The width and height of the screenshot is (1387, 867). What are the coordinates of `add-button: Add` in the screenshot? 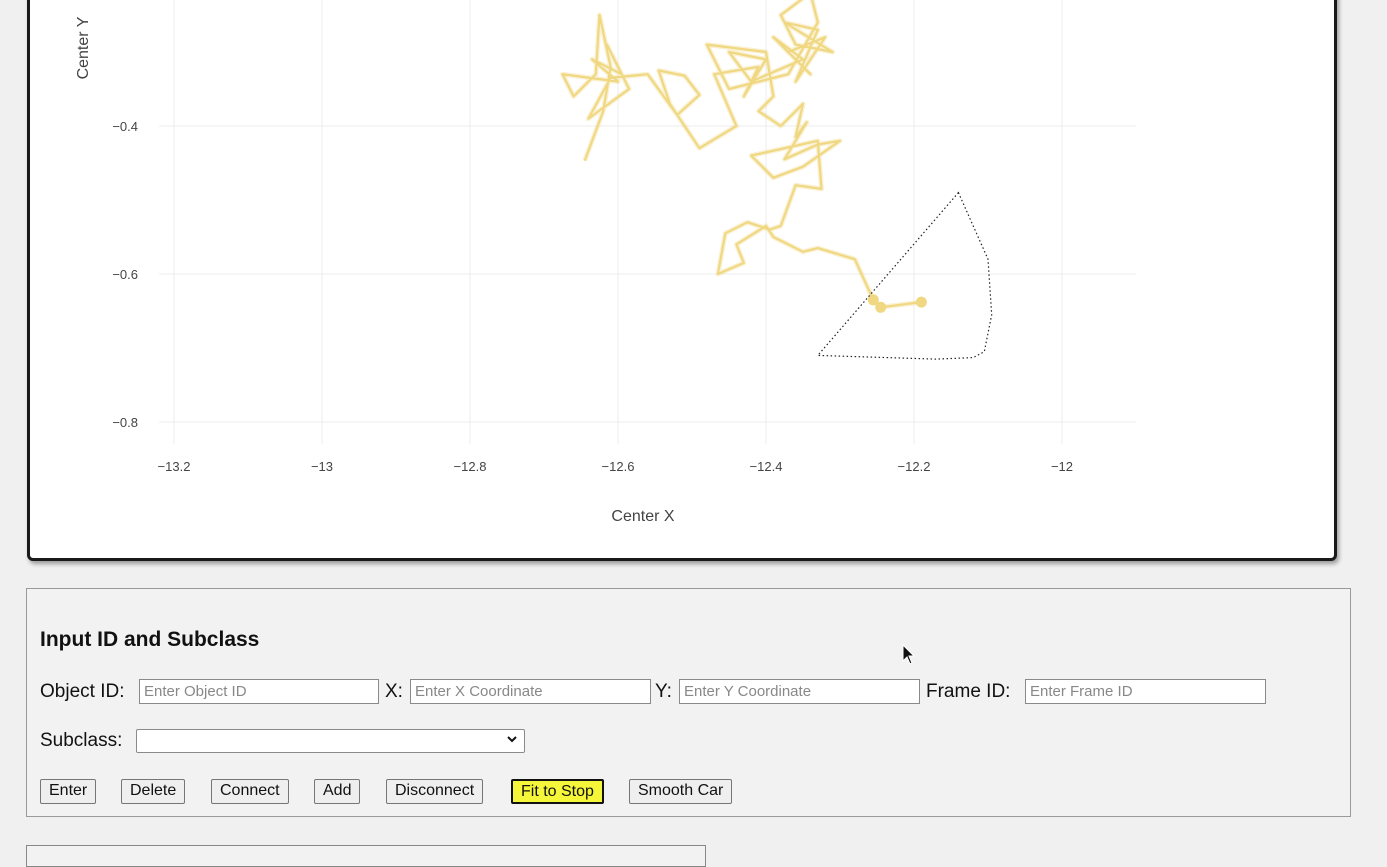 It's located at (337, 791).